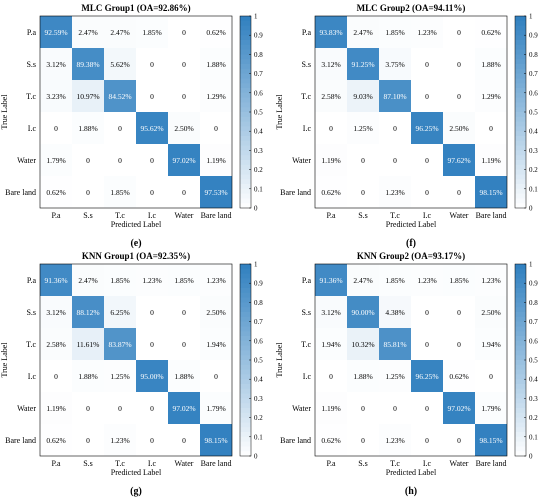 The width and height of the screenshot is (550, 503). I want to click on cell-value-label: 1.94%, so click(490, 344).